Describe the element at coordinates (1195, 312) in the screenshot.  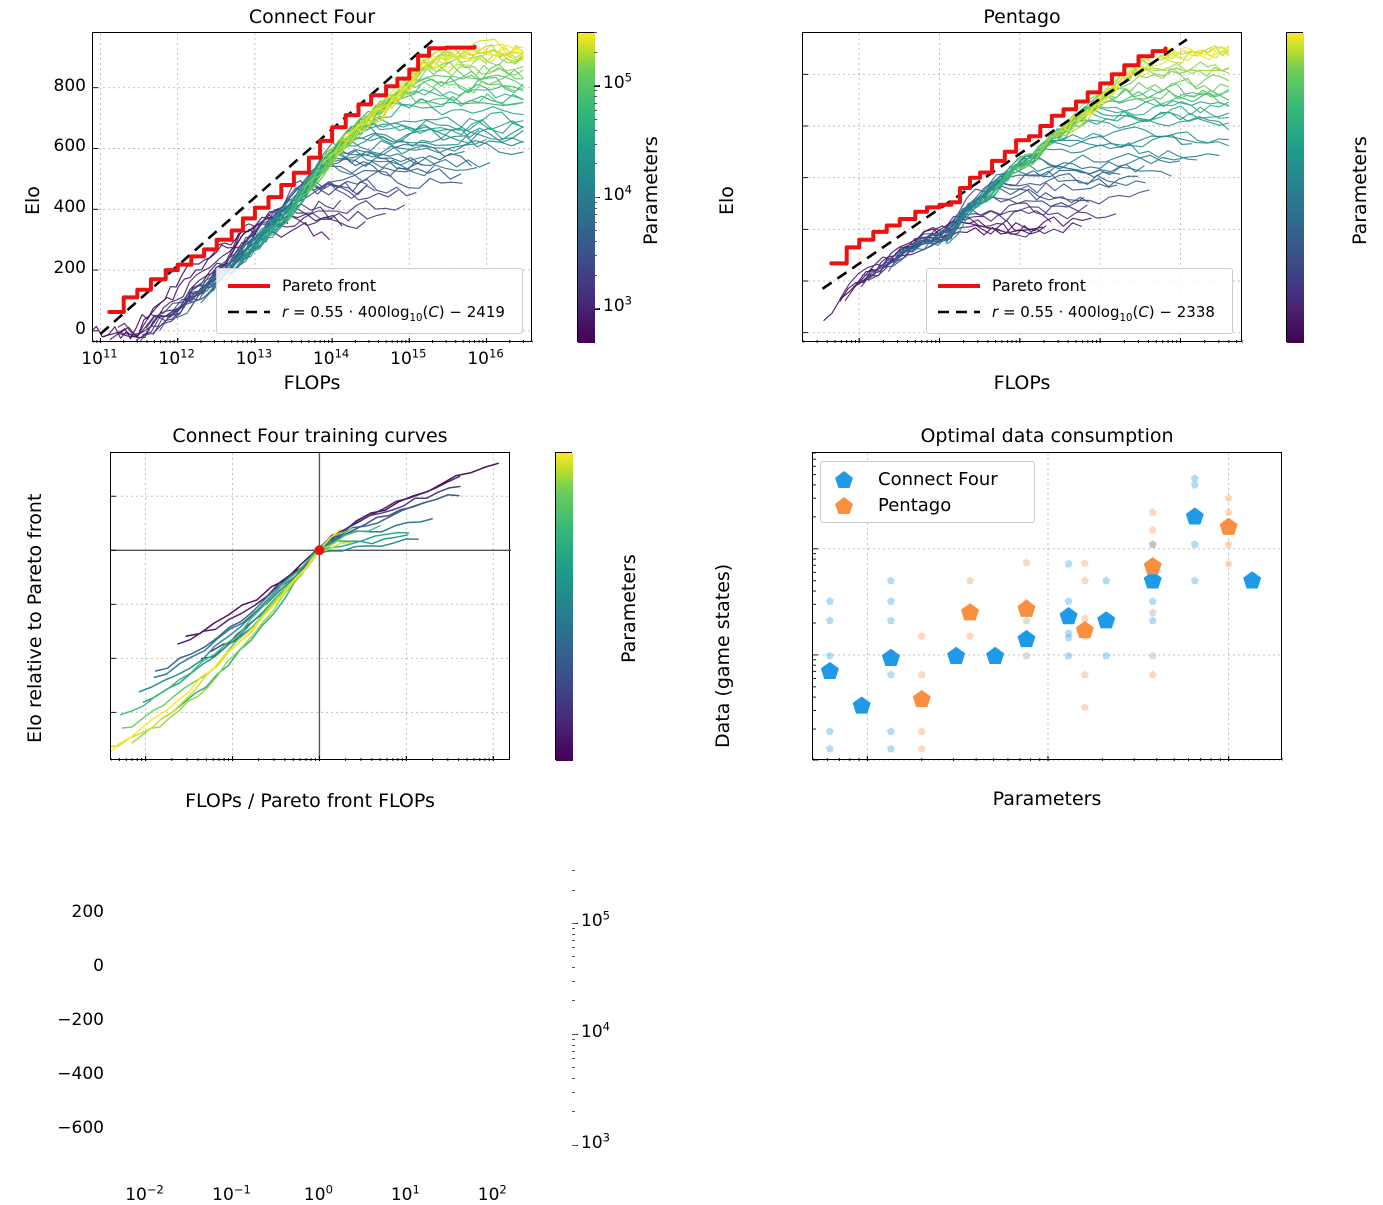
I see `fit-intercept-pt: 2338` at that location.